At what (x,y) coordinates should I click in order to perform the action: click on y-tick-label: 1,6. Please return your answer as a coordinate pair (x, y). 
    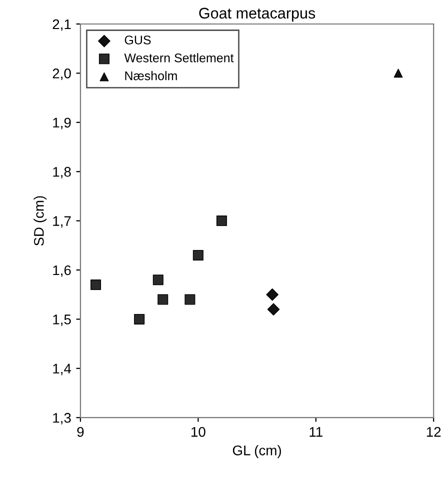
    Looking at the image, I should click on (62, 271).